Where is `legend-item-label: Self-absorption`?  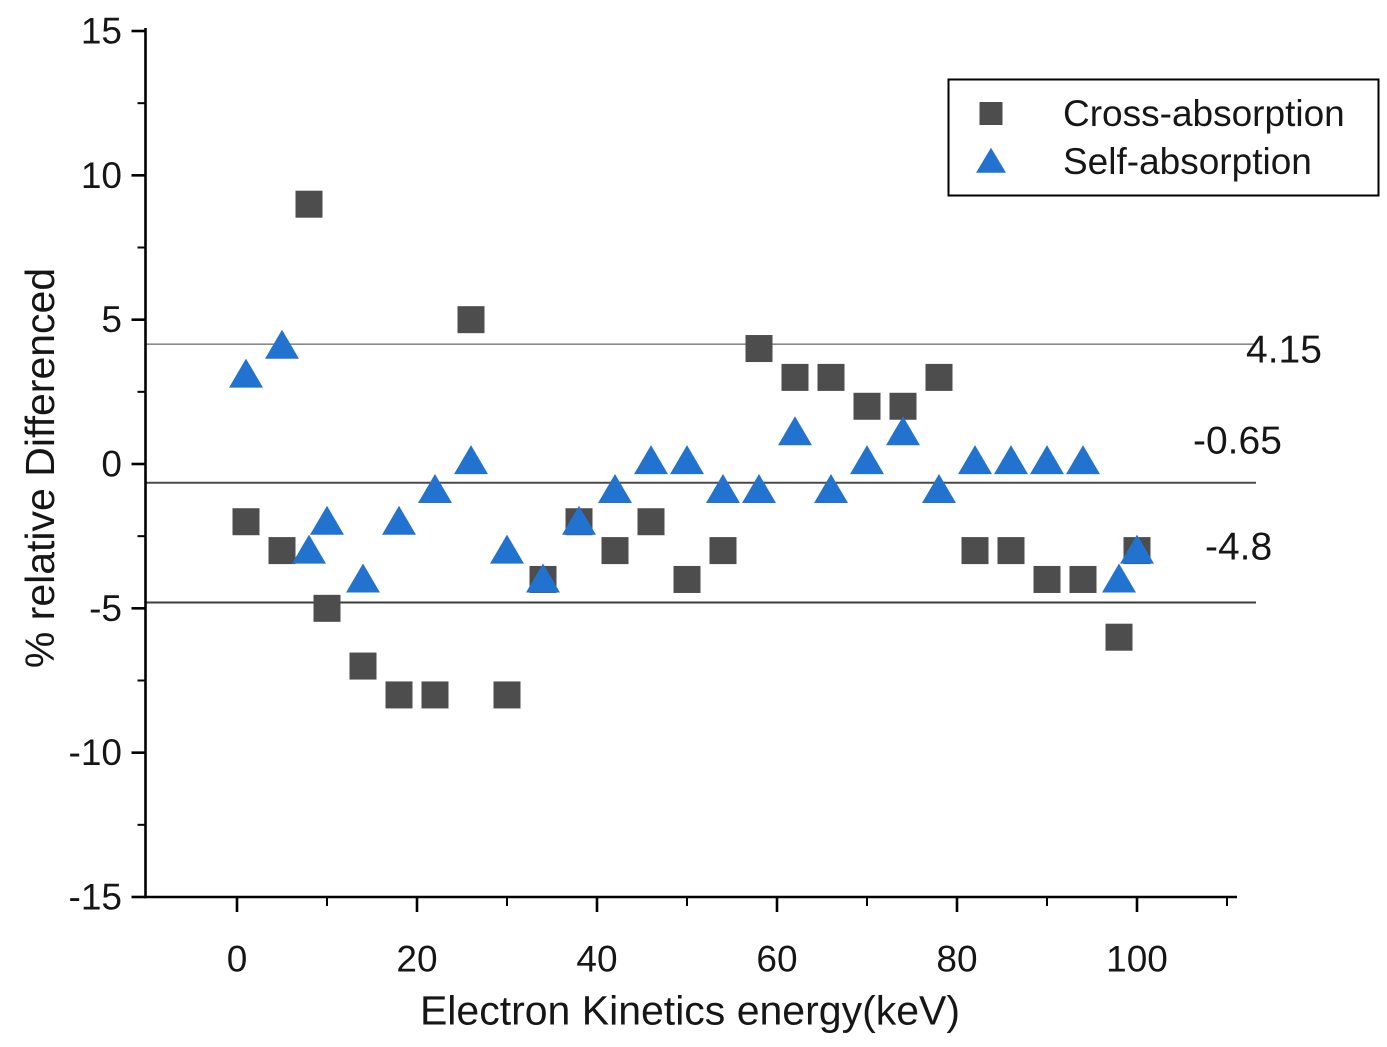
legend-item-label: Self-absorption is located at coordinates (1187, 161).